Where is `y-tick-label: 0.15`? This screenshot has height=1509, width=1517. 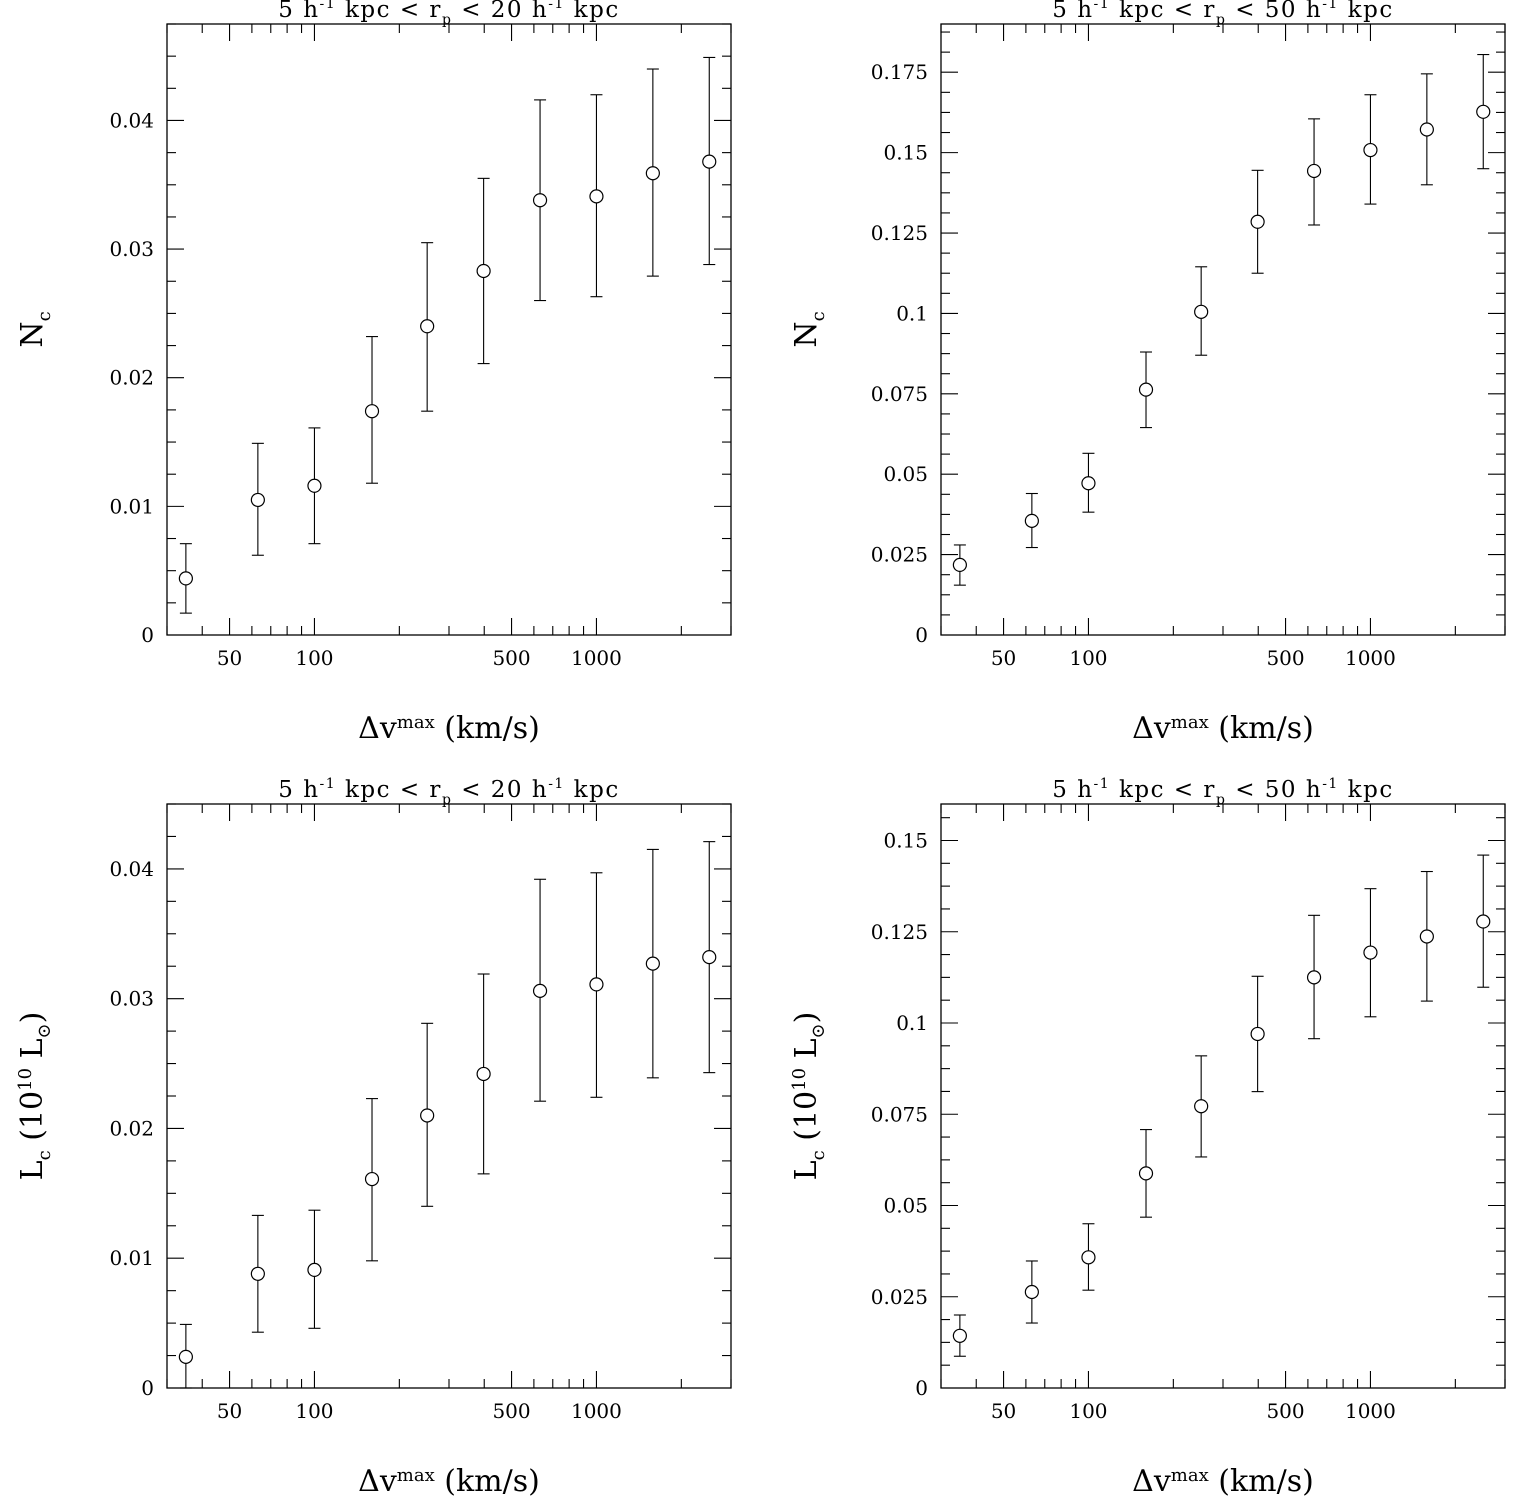 y-tick-label: 0.15 is located at coordinates (905, 841).